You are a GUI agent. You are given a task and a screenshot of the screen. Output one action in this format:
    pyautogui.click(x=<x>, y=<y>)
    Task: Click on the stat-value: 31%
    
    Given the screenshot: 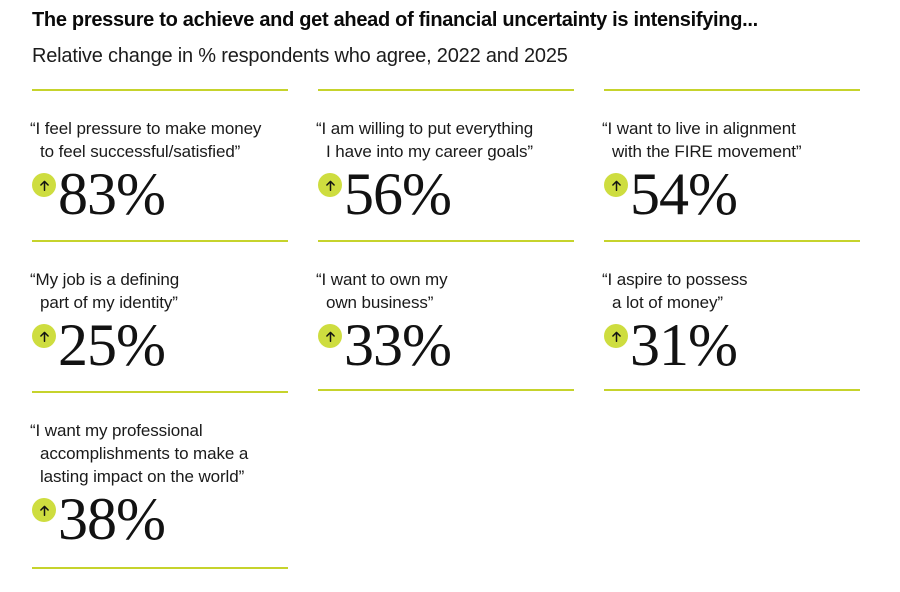 What is the action you would take?
    pyautogui.click(x=684, y=345)
    